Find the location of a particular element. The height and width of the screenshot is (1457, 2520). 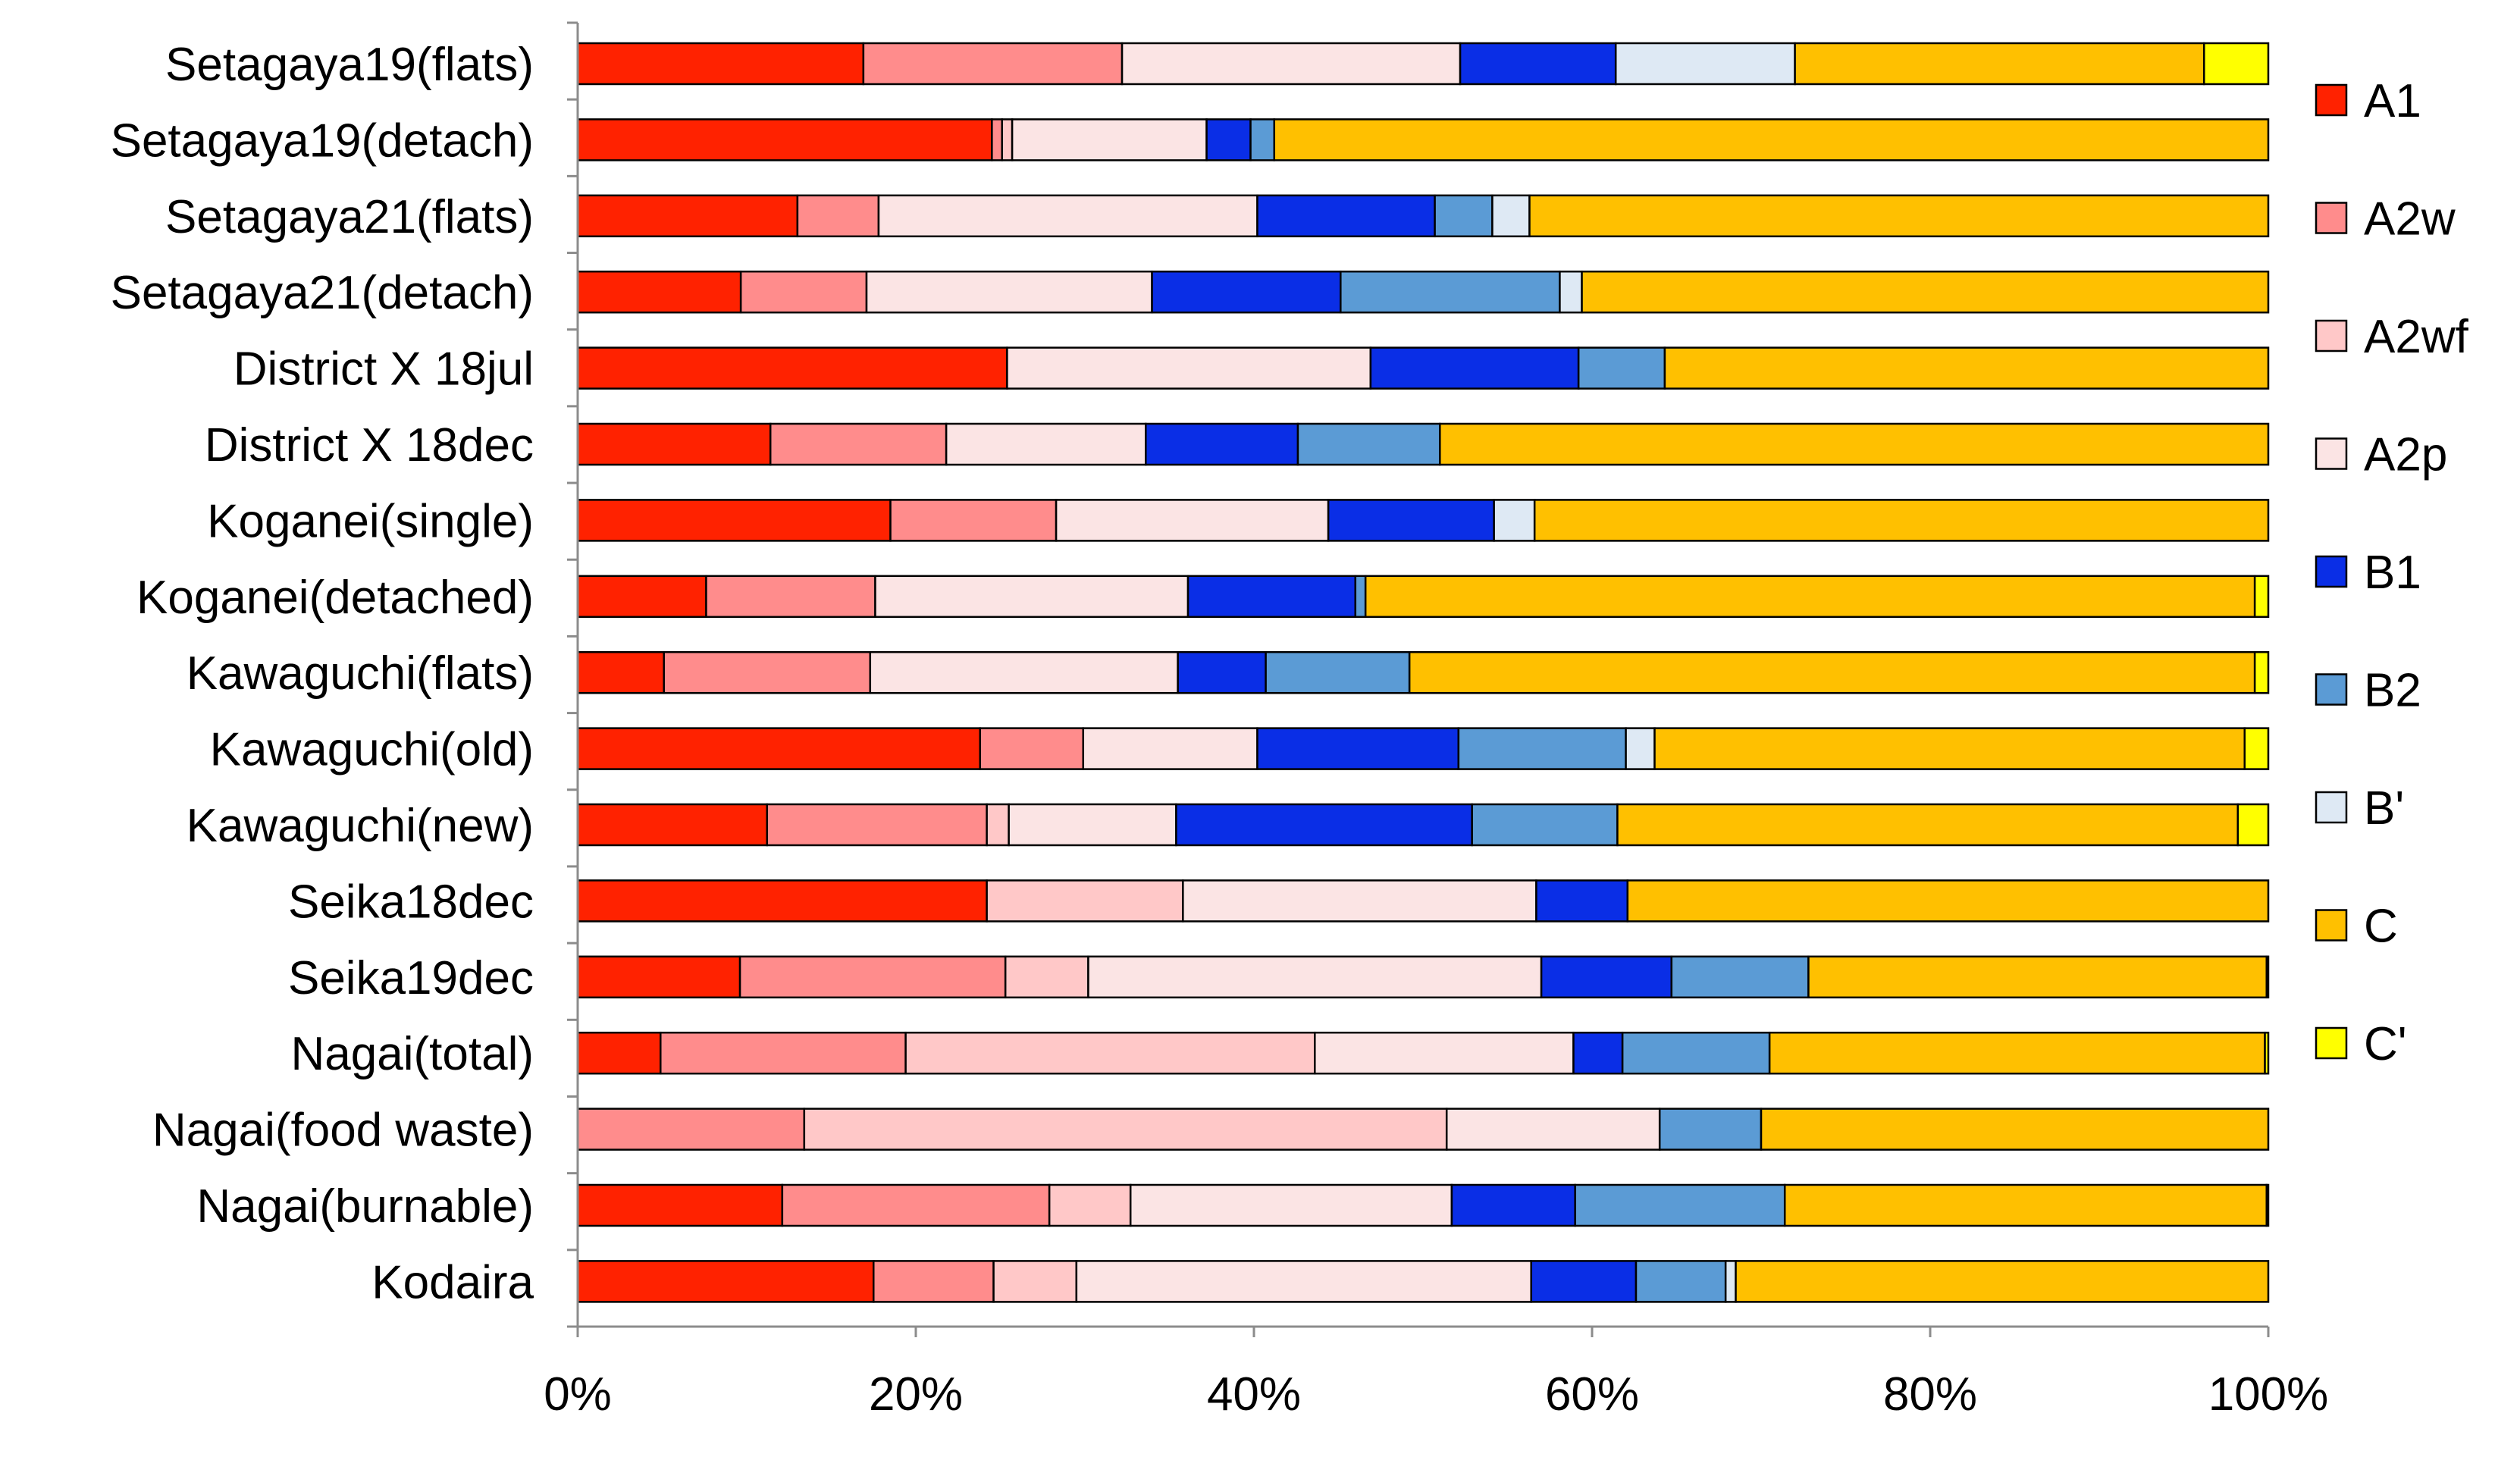

legend-item: B' is located at coordinates (2359, 808).